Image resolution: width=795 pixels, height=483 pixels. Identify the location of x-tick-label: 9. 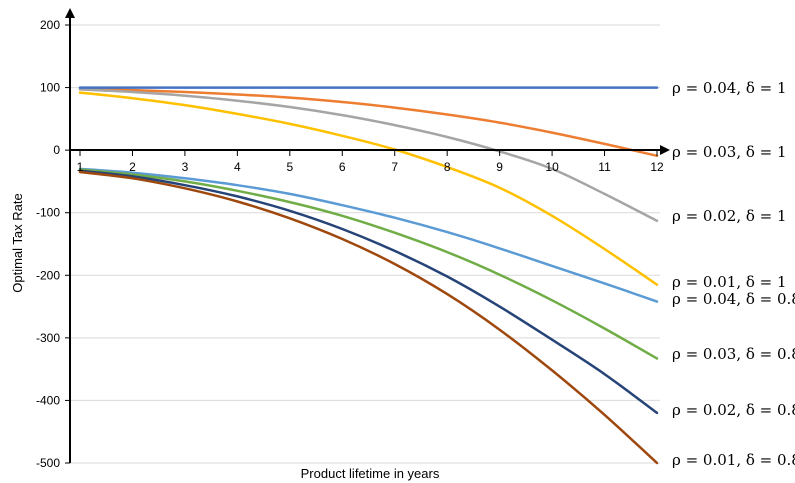
(499, 167).